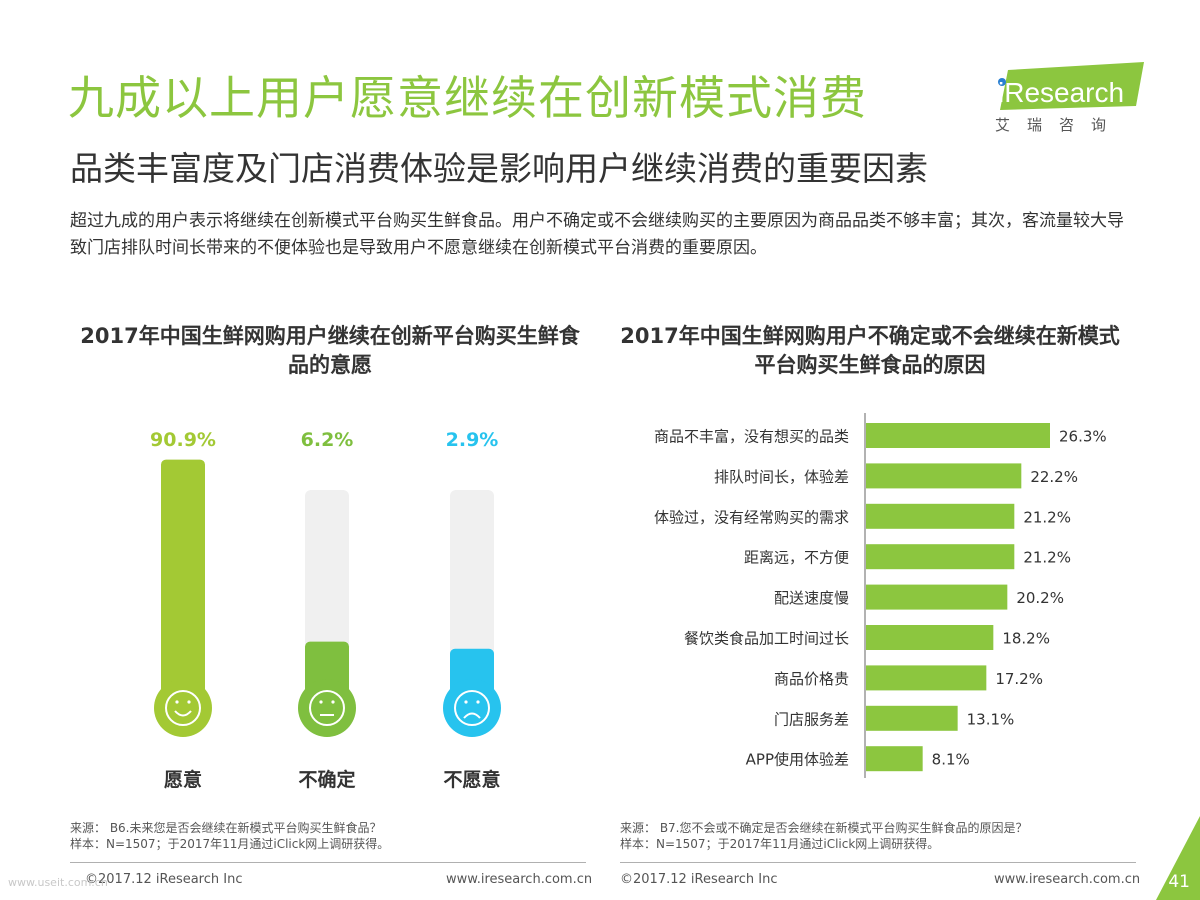 The height and width of the screenshot is (900, 1200). Describe the element at coordinates (327, 440) in the screenshot. I see `value-label-1: 6.2%` at that location.